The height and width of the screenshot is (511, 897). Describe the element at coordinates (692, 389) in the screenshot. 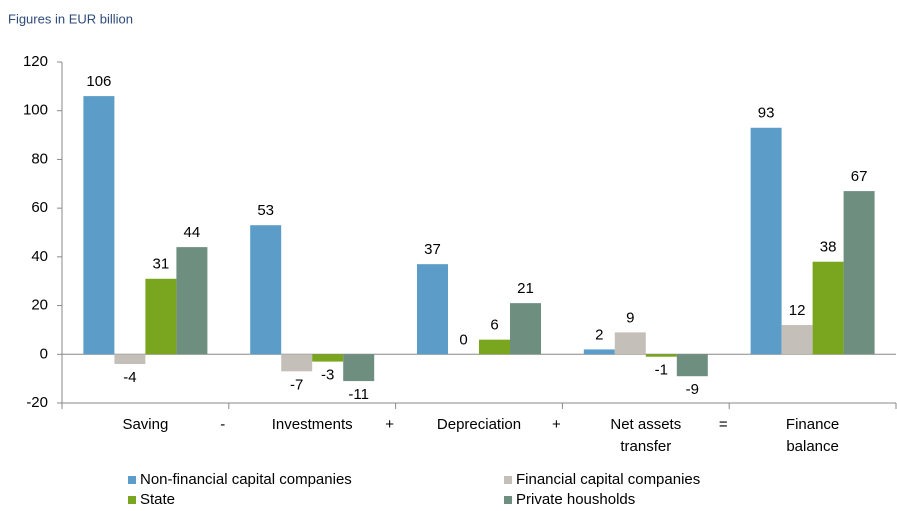

I see `value-label: -9` at that location.